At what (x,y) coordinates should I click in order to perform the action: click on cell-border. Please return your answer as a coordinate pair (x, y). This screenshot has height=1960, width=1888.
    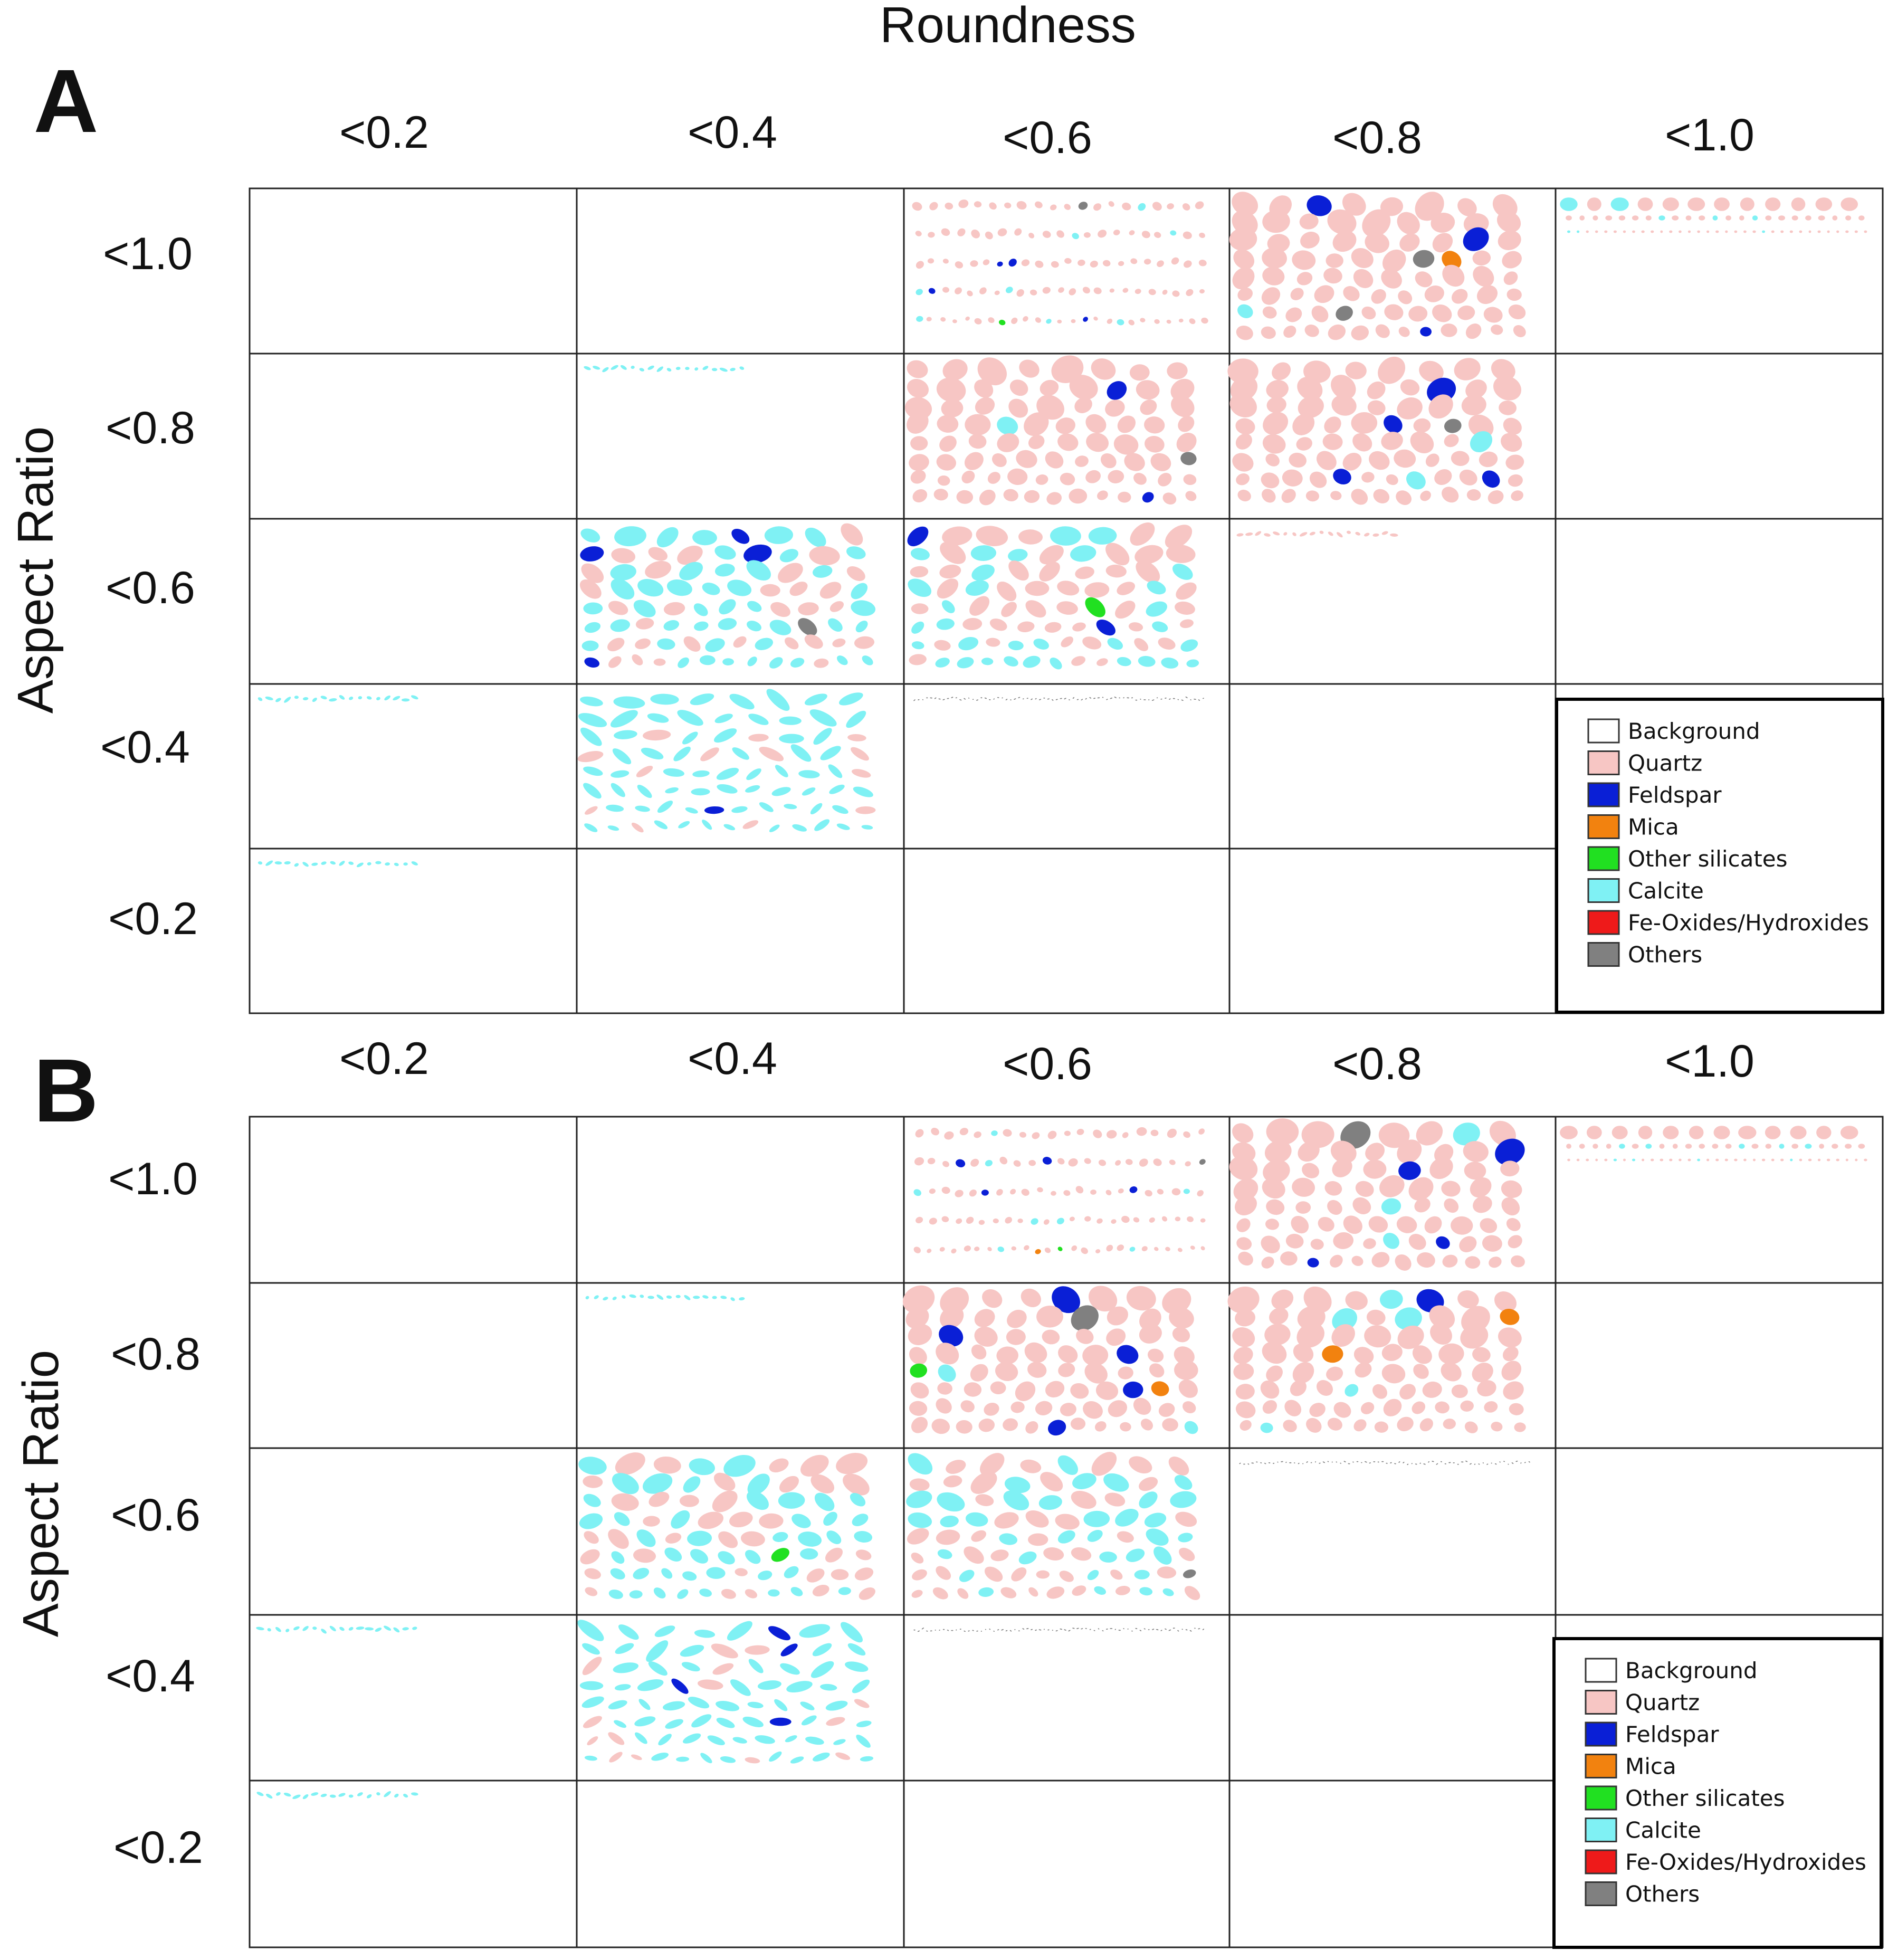
    Looking at the image, I should click on (1719, 1200).